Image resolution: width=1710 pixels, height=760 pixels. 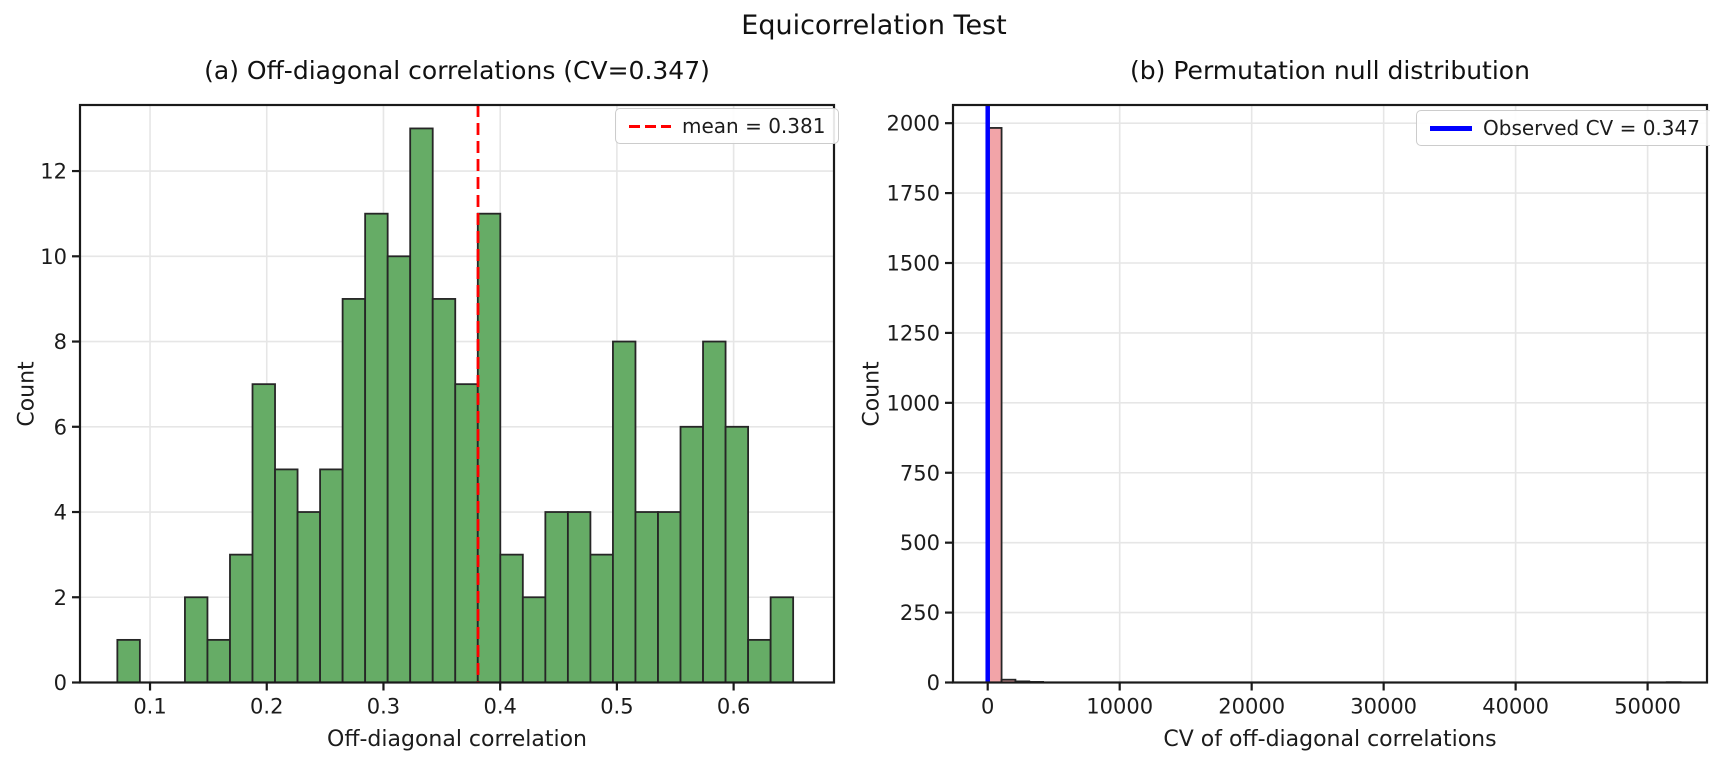 I want to click on y-tick-label: 2000, so click(x=913, y=124).